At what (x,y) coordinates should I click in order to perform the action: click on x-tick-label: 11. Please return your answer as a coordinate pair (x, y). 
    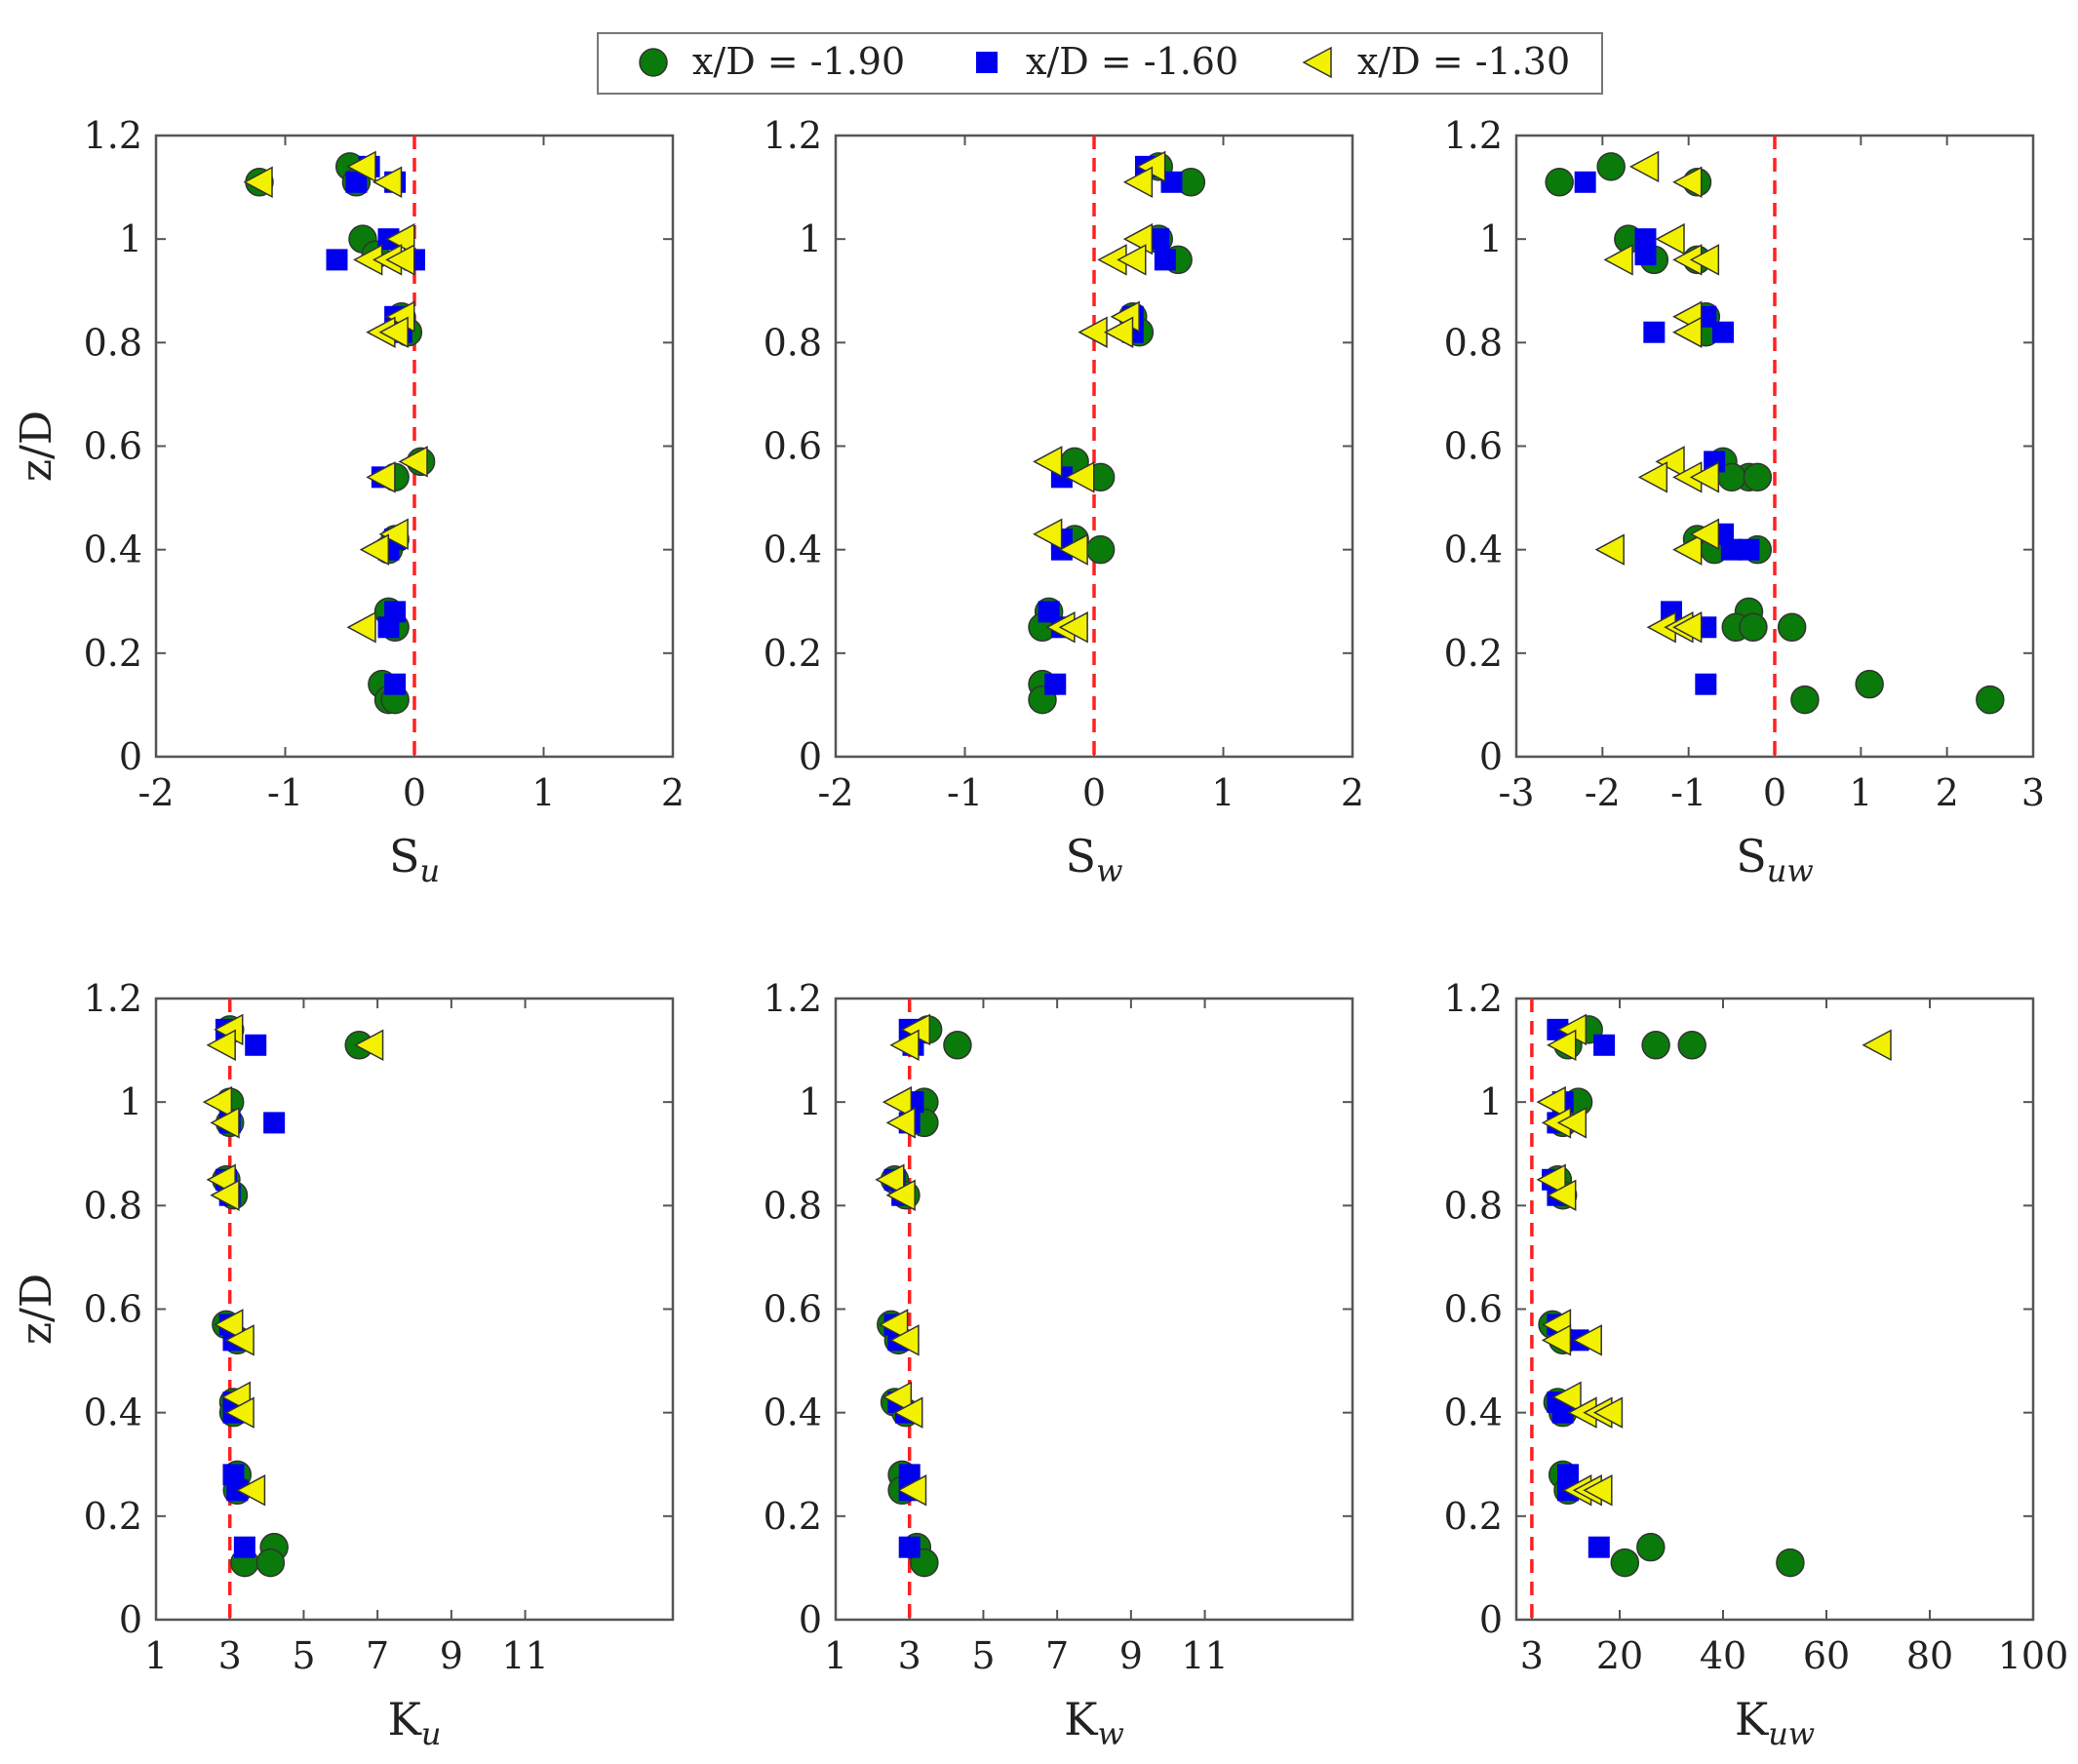
    Looking at the image, I should click on (525, 1655).